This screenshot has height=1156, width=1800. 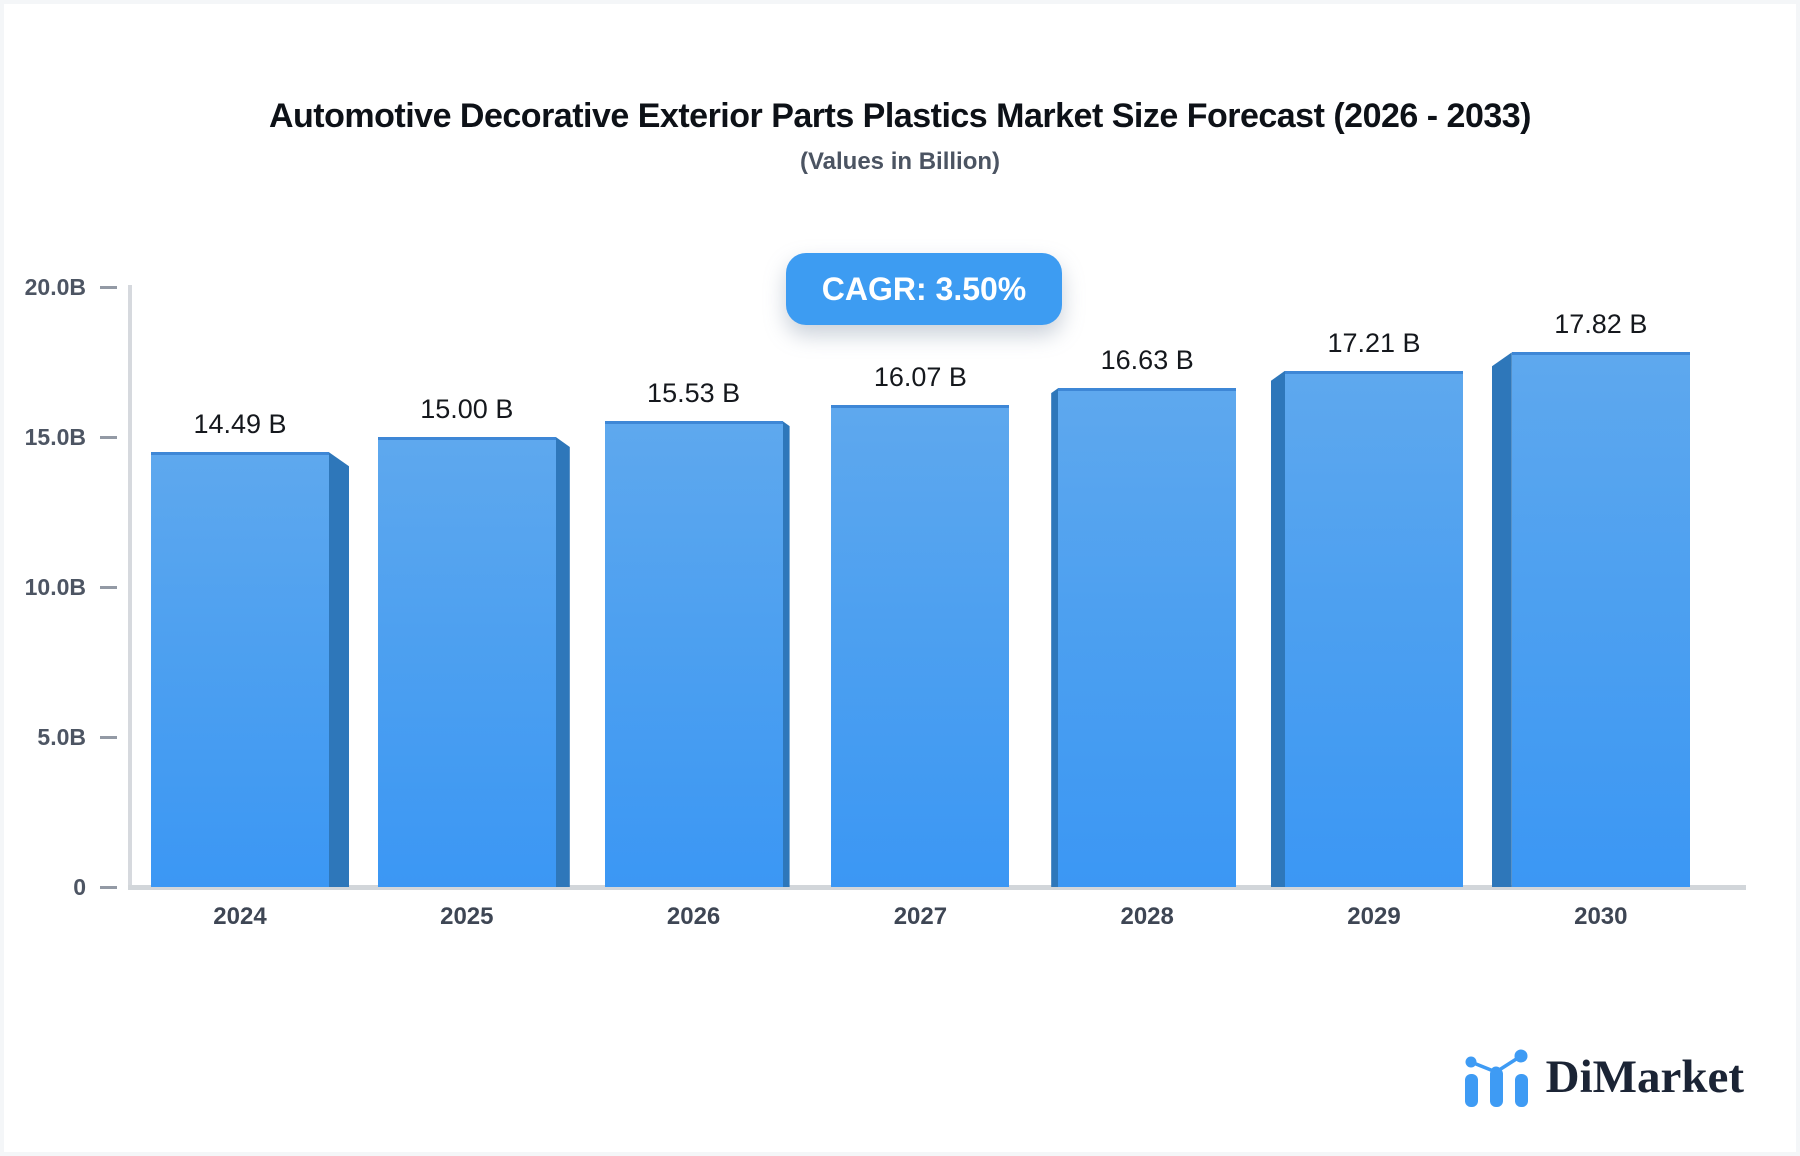 I want to click on bar-2030, so click(x=1600, y=619).